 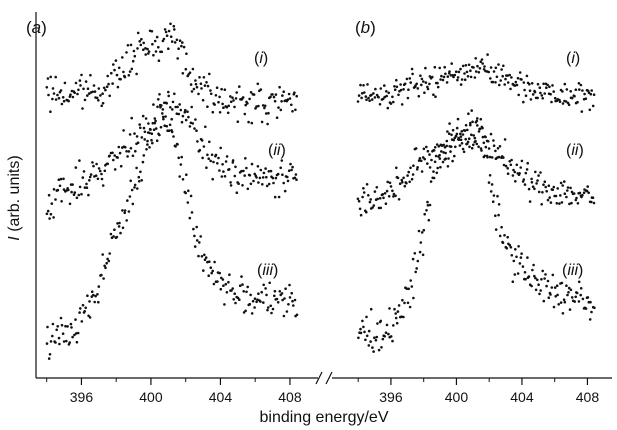 What do you see at coordinates (14, 197) in the screenshot?
I see `y-axis-title: I (arb. units)` at bounding box center [14, 197].